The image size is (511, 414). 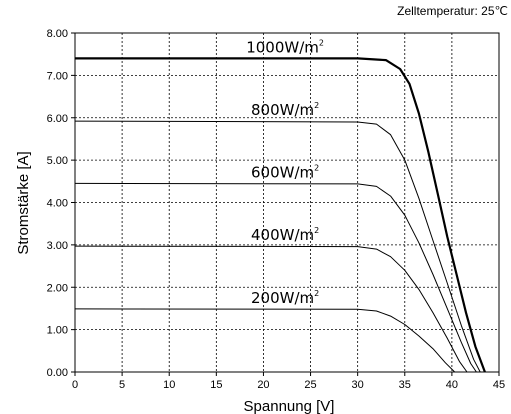 I want to click on x-tick-label: 5, so click(x=122, y=385).